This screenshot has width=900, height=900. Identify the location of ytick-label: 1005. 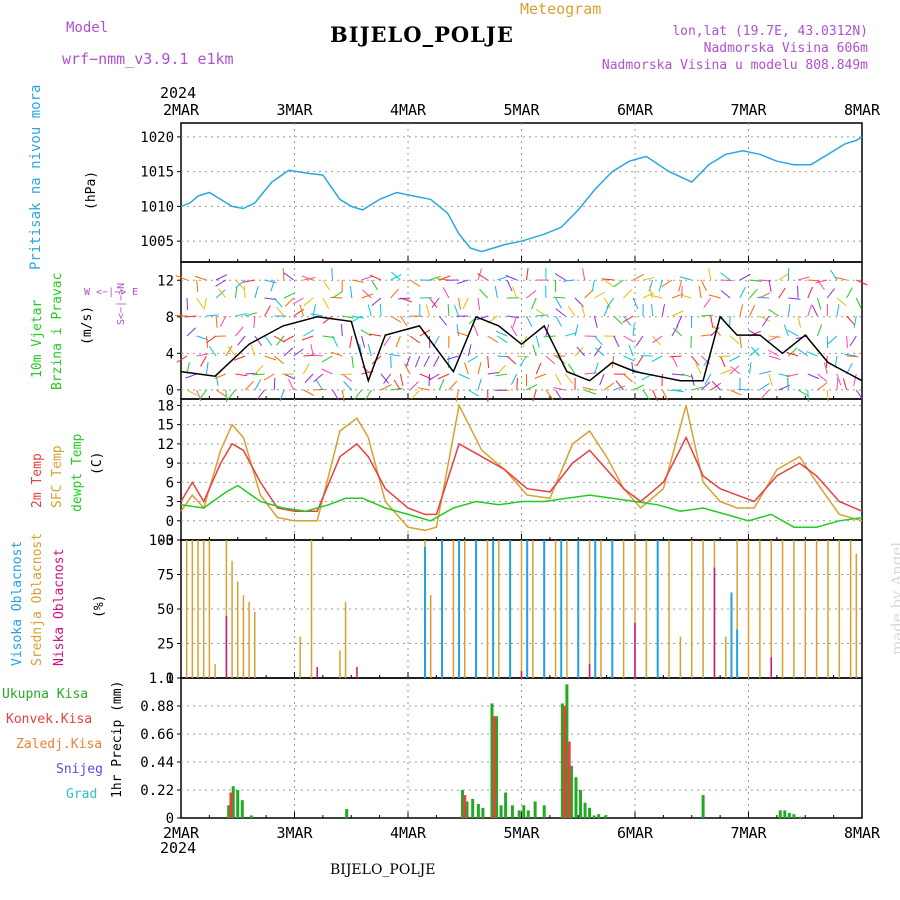
(157, 242).